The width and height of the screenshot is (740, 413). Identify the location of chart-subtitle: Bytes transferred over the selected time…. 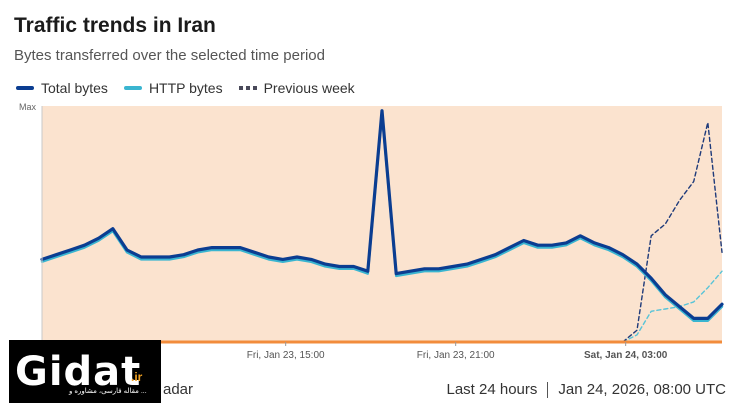
(169, 55).